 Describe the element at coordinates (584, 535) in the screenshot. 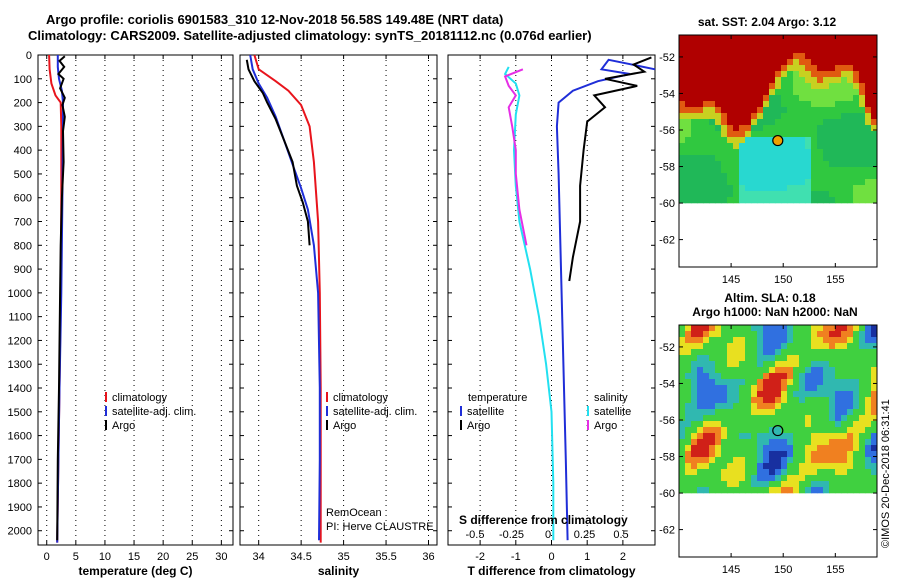

I see `s-tick-label: 0.25` at that location.